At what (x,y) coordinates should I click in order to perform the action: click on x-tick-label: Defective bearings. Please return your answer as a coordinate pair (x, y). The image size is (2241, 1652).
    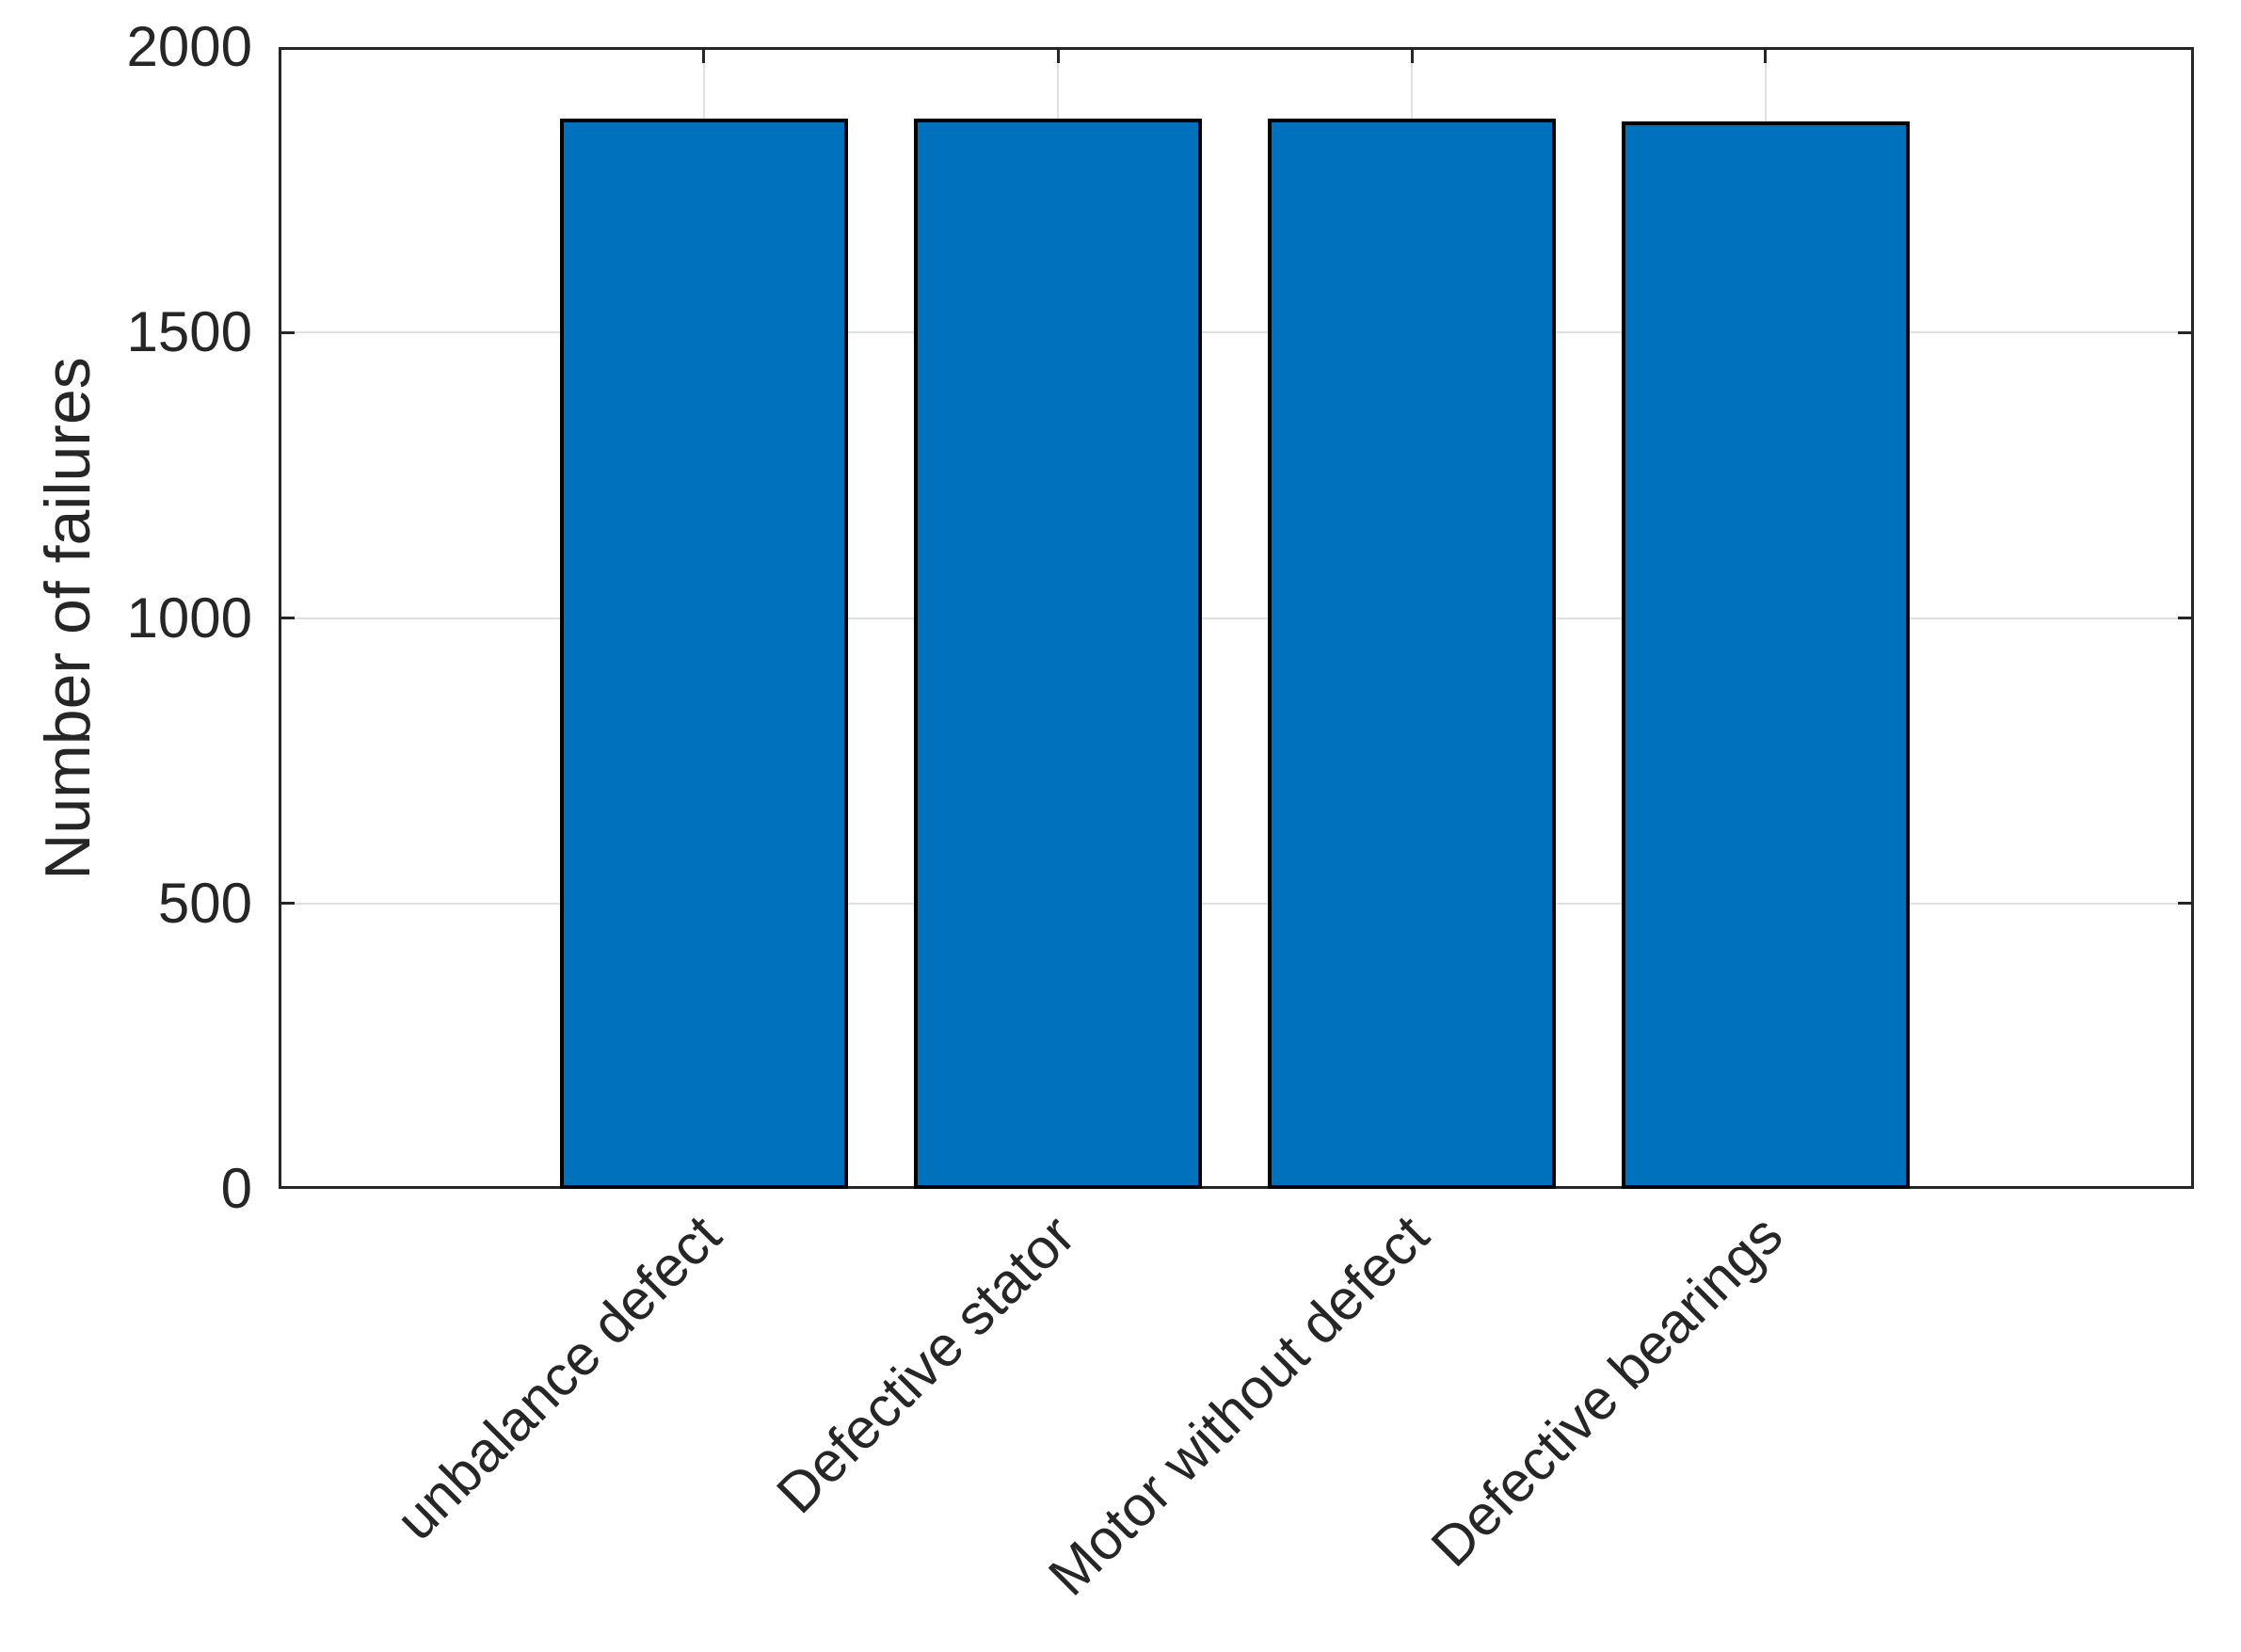
    Looking at the image, I should click on (1607, 1391).